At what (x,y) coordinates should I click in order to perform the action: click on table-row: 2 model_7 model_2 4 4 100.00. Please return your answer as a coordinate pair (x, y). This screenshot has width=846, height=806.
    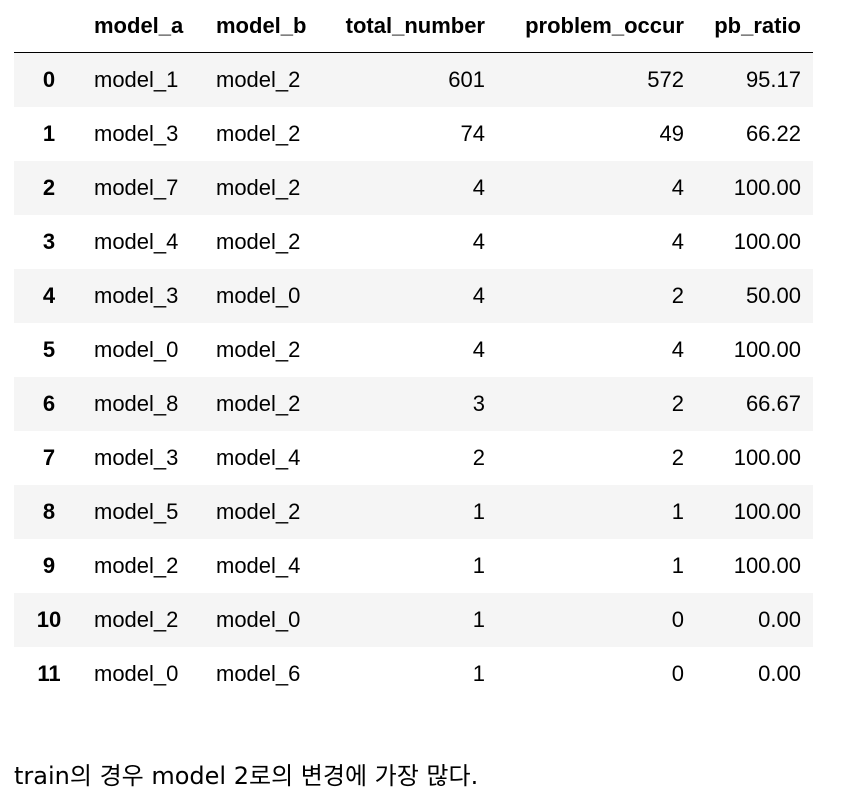
    Looking at the image, I should click on (413, 187).